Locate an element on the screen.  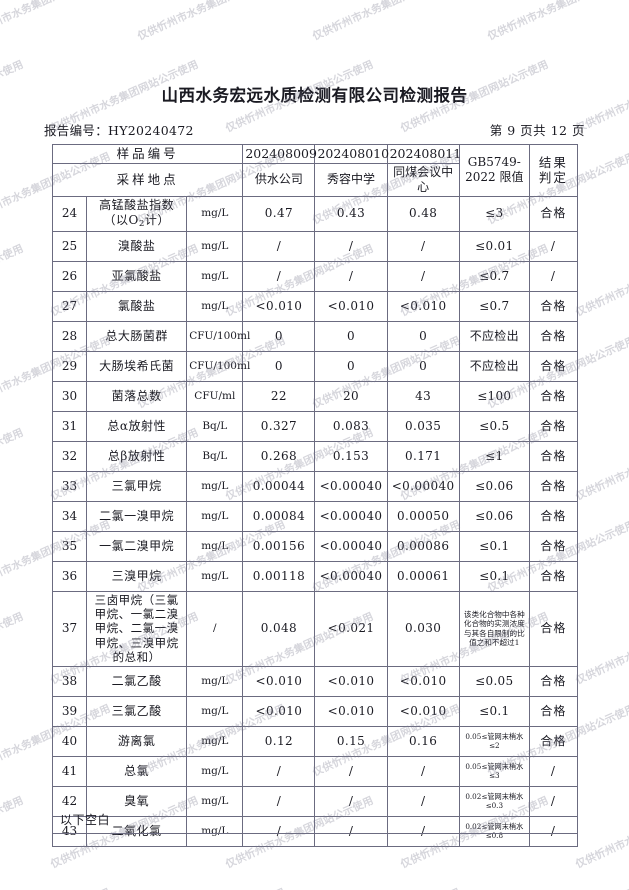
row-unit: CFU/ml is located at coordinates (215, 396).